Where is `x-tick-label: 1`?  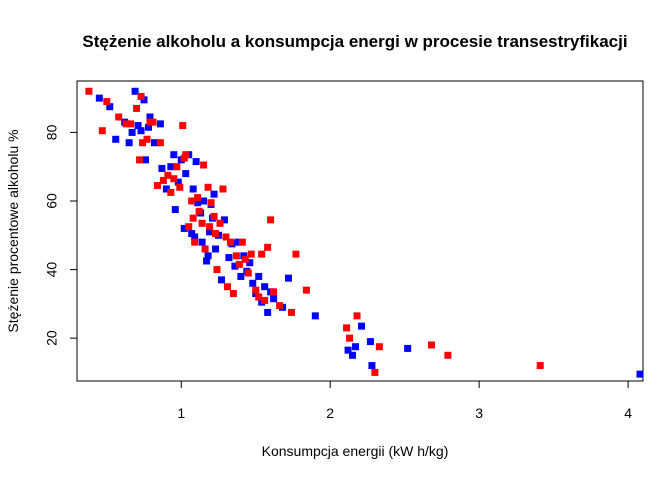 x-tick-label: 1 is located at coordinates (181, 413).